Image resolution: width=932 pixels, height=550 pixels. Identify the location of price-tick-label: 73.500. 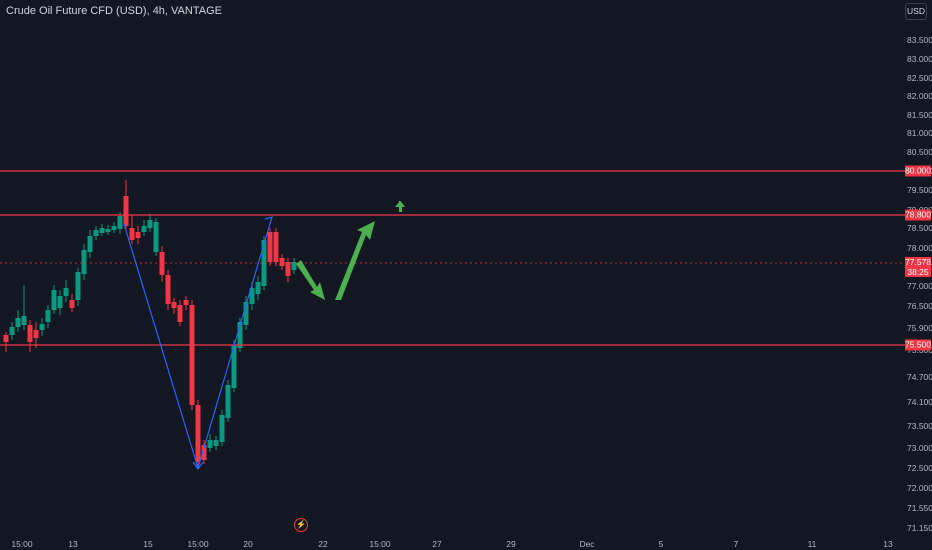
(919, 426).